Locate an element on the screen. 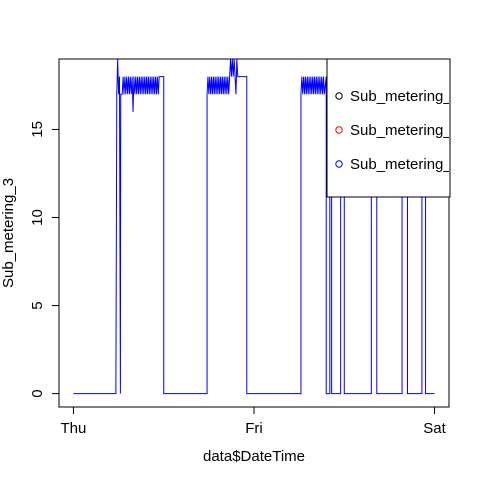  legend-label: Sub_metering_3 is located at coordinates (405, 164).